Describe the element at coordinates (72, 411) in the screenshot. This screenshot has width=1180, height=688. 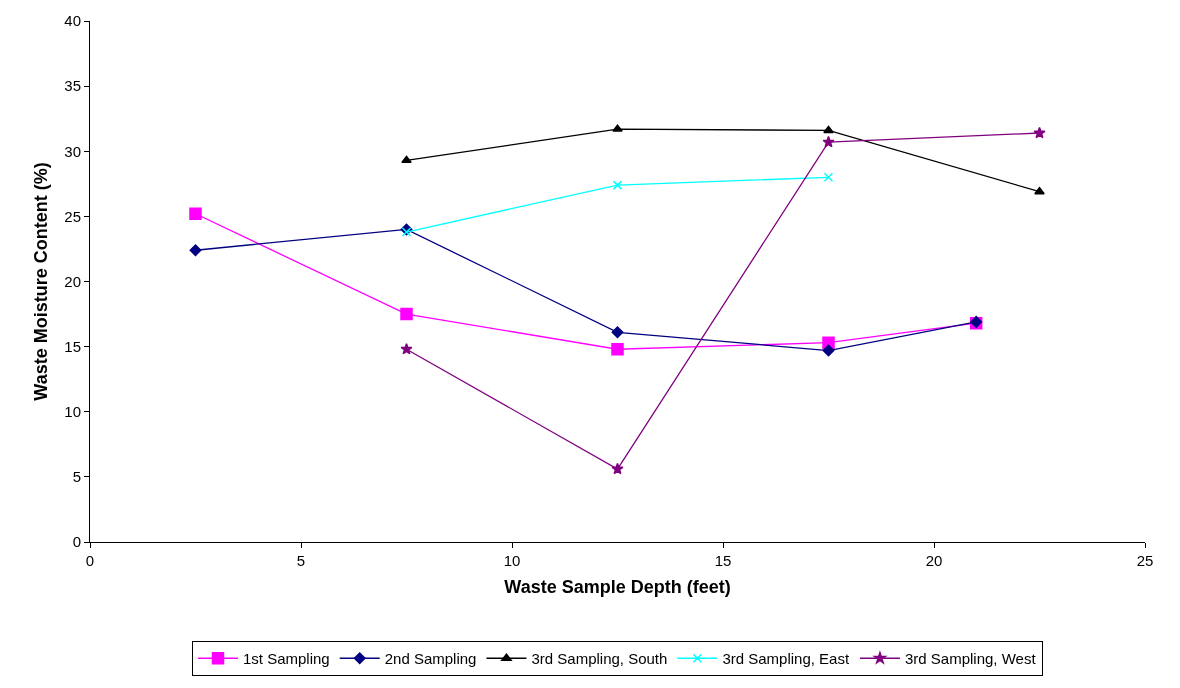
I see `y-tick-label: 10` at that location.